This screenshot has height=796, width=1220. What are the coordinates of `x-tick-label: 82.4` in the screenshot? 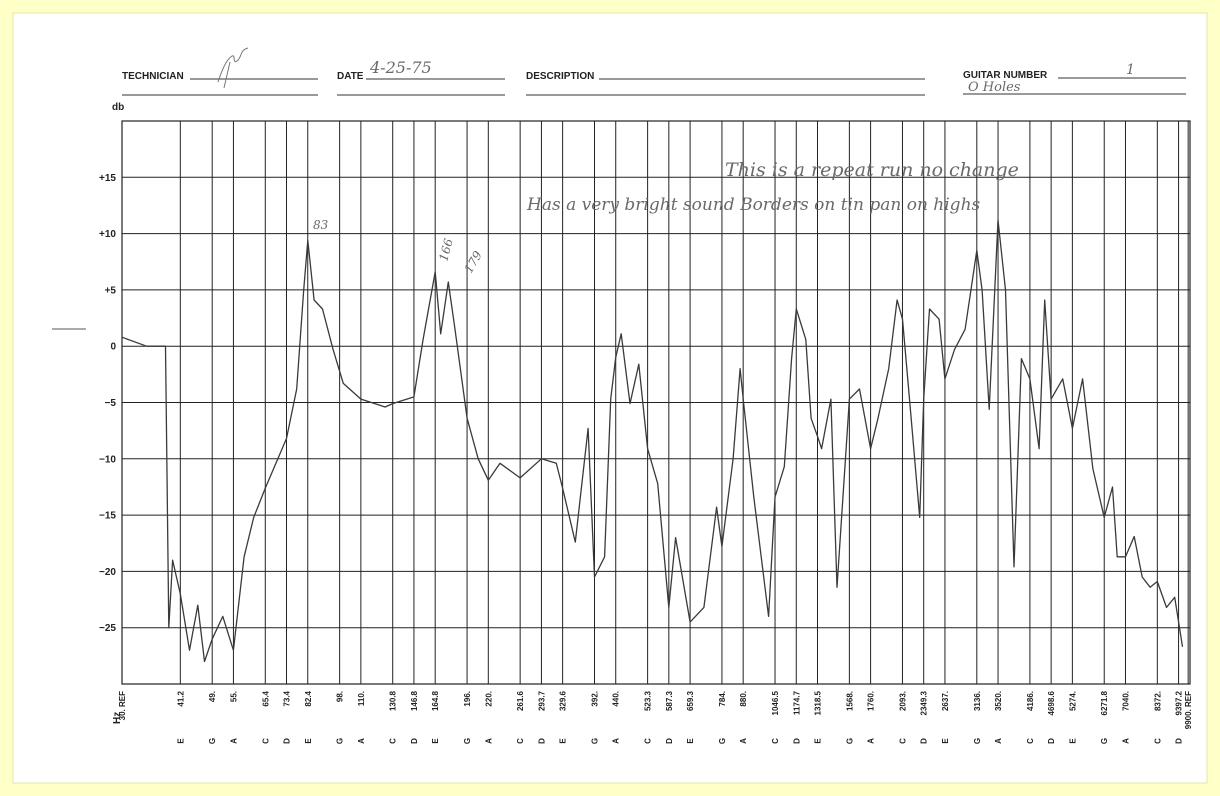 It's located at (308, 698).